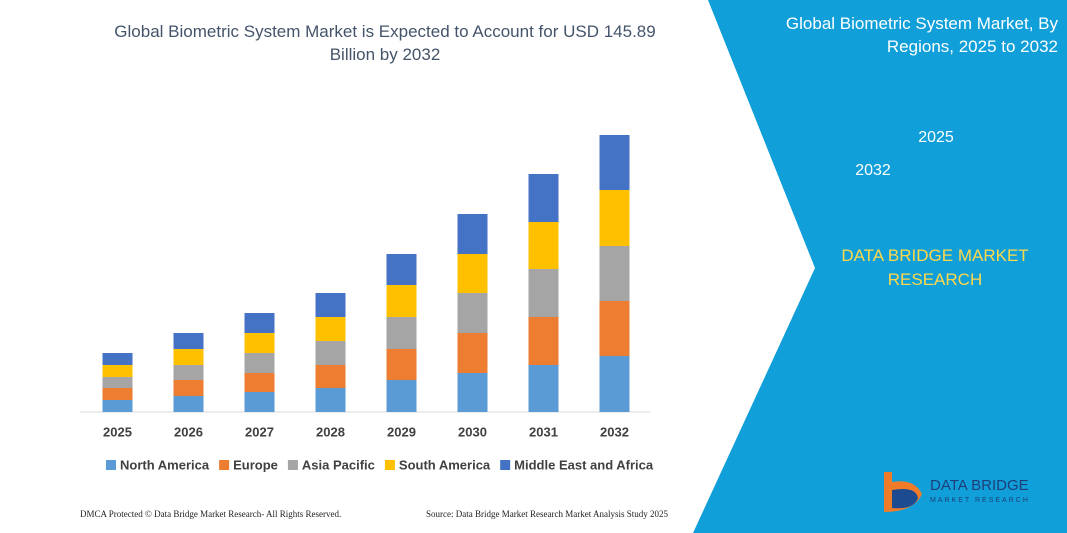 This screenshot has width=1067, height=533. Describe the element at coordinates (936, 137) in the screenshot. I see `hexagon-label: 2025` at that location.